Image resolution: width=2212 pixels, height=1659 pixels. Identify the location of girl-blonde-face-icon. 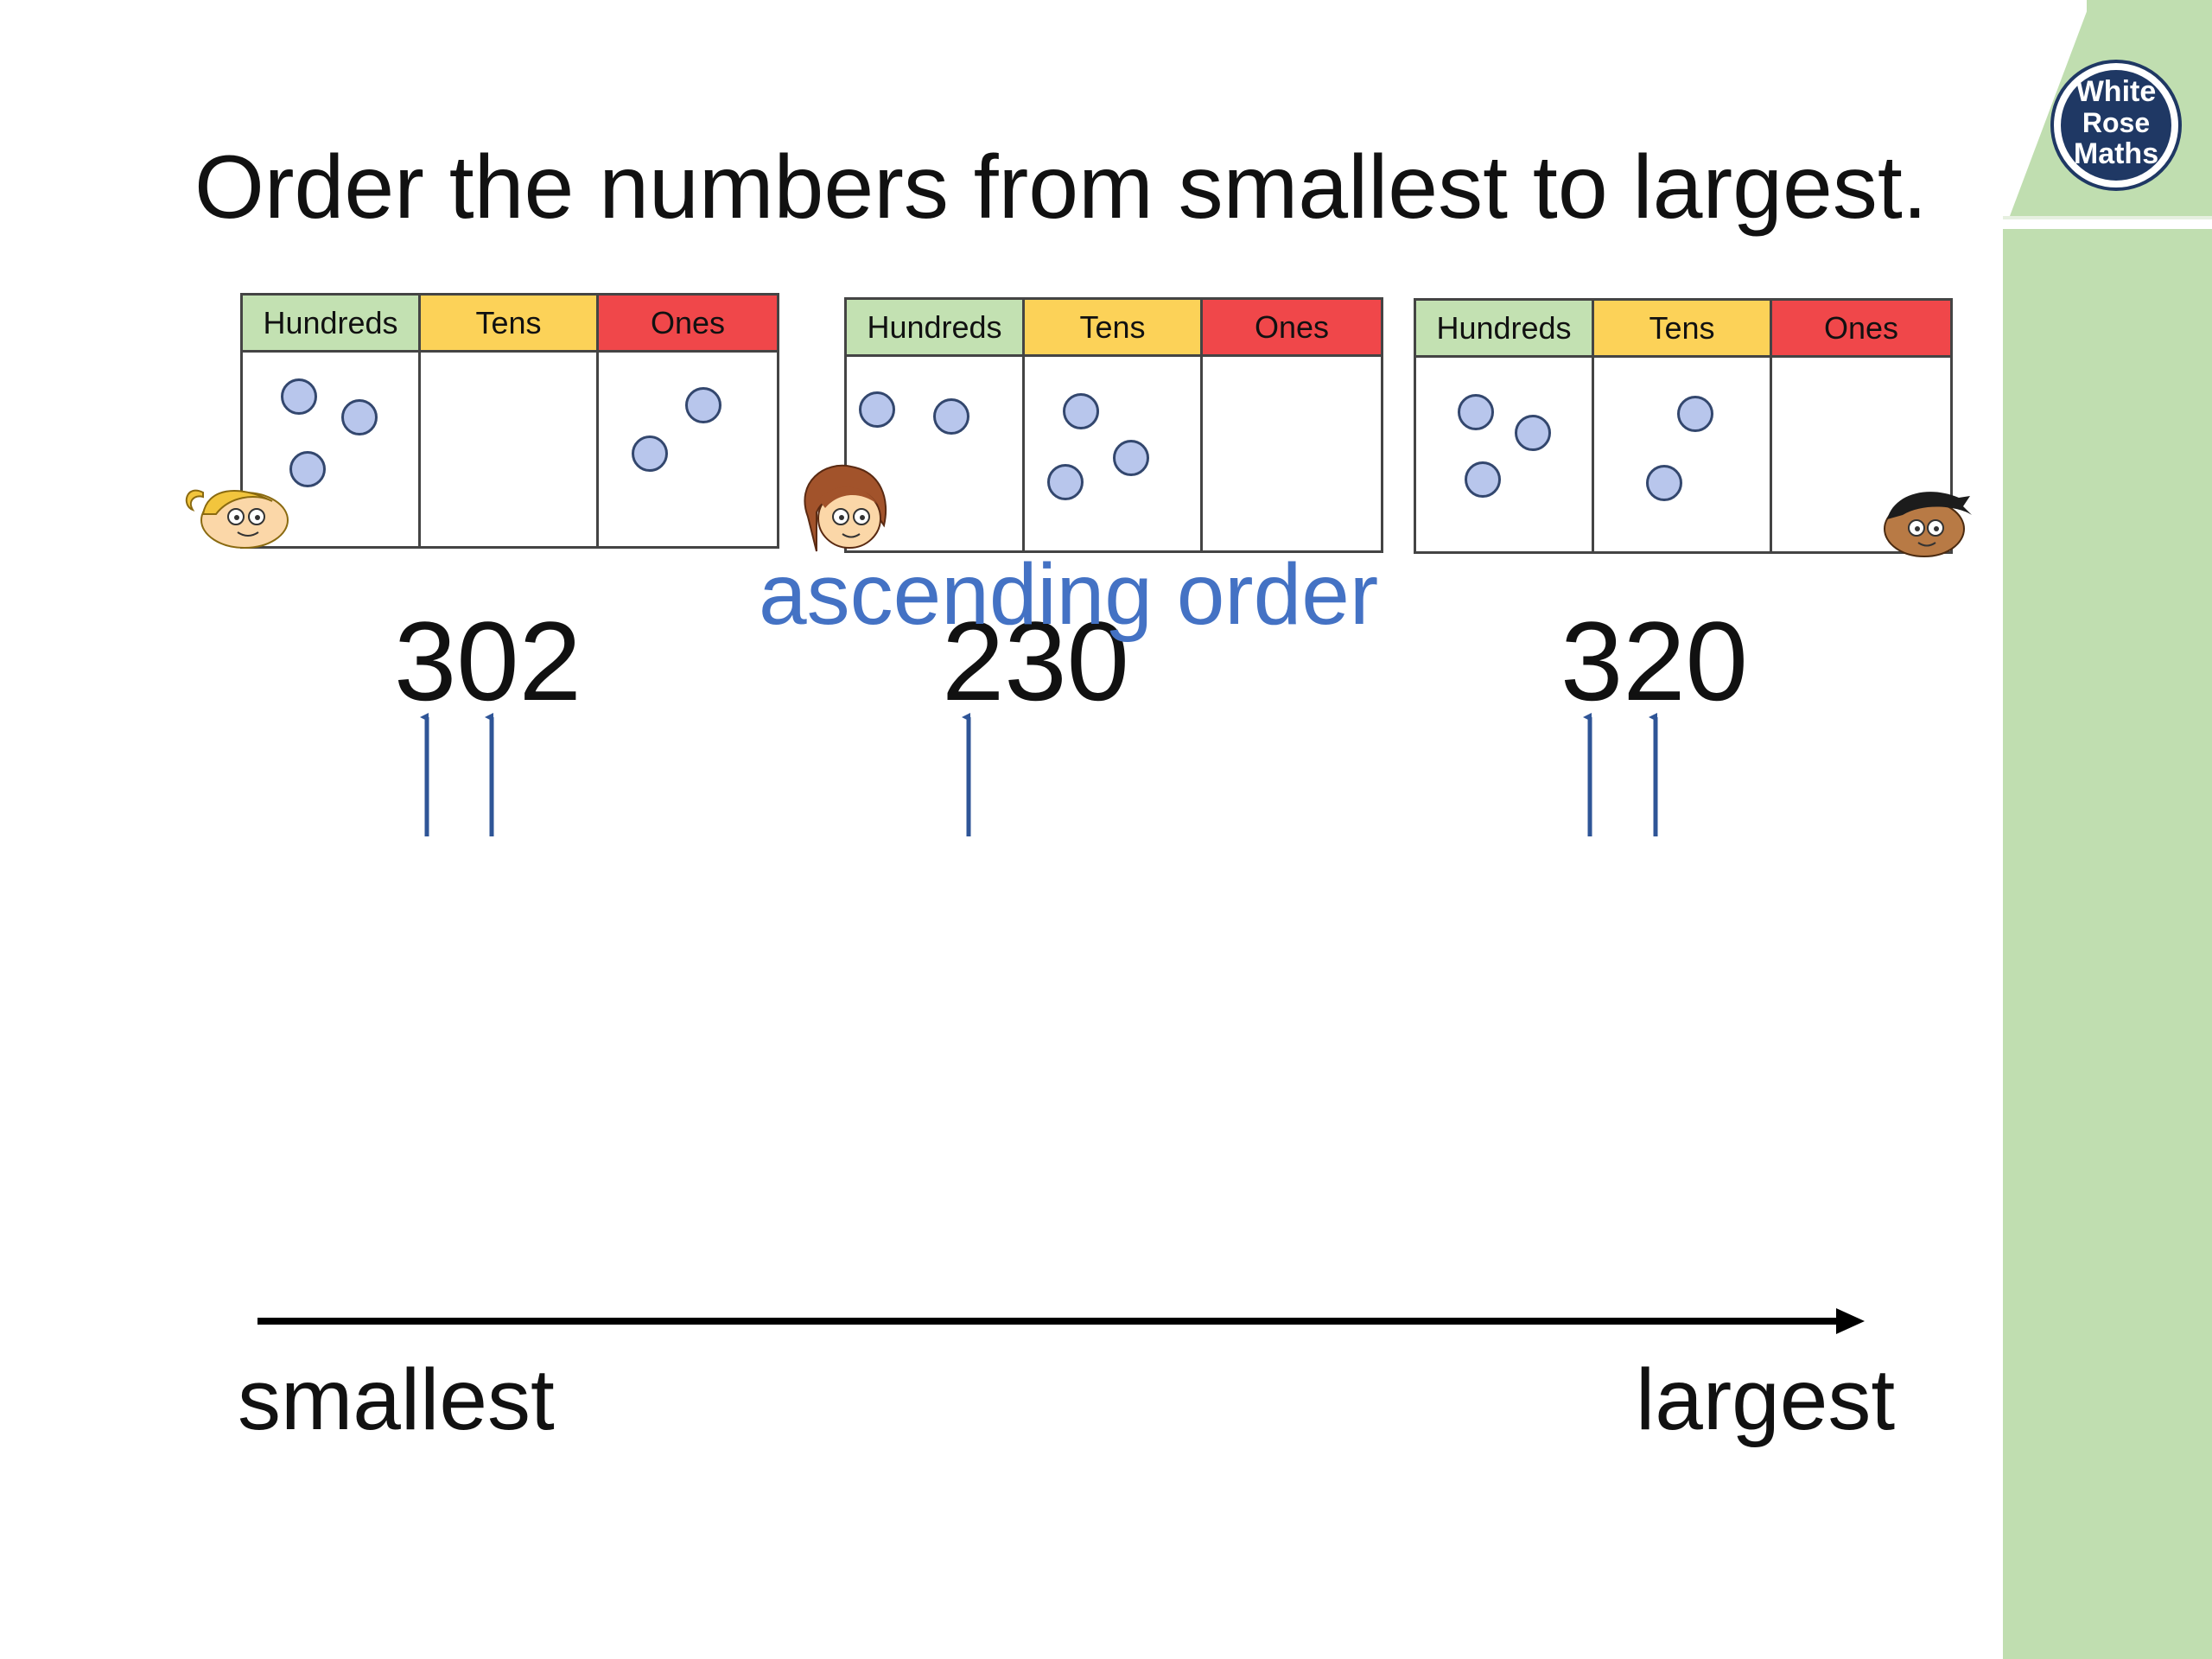
(237, 519).